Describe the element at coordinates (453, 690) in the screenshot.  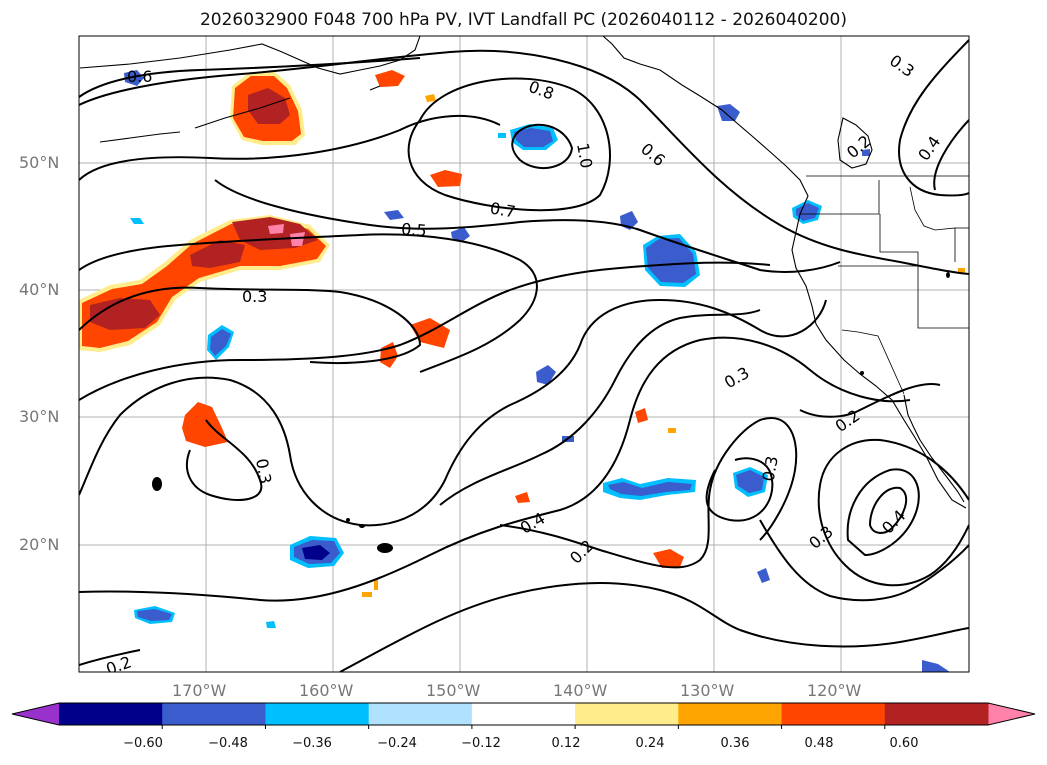
I see `lon-label-150w: 150°W` at that location.